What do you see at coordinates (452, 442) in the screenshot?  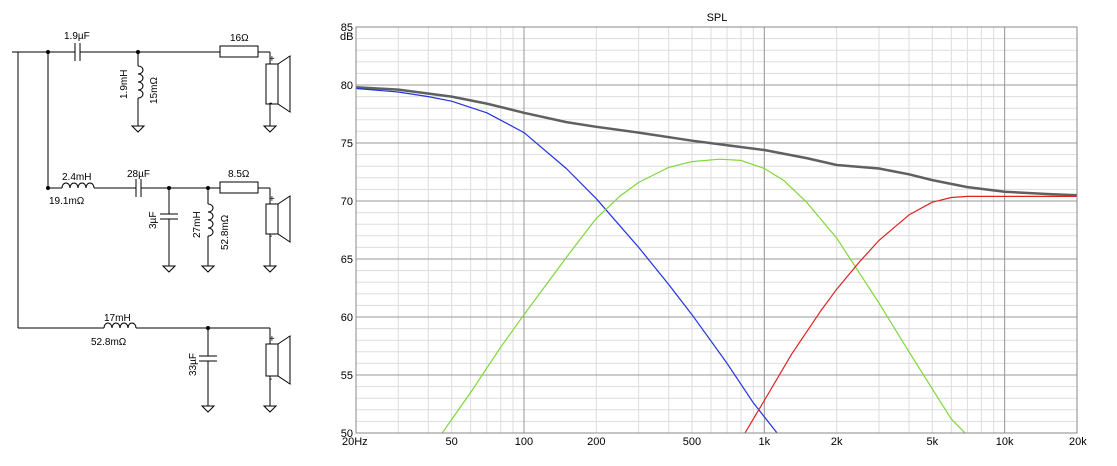 I see `x-tick-label: 50` at bounding box center [452, 442].